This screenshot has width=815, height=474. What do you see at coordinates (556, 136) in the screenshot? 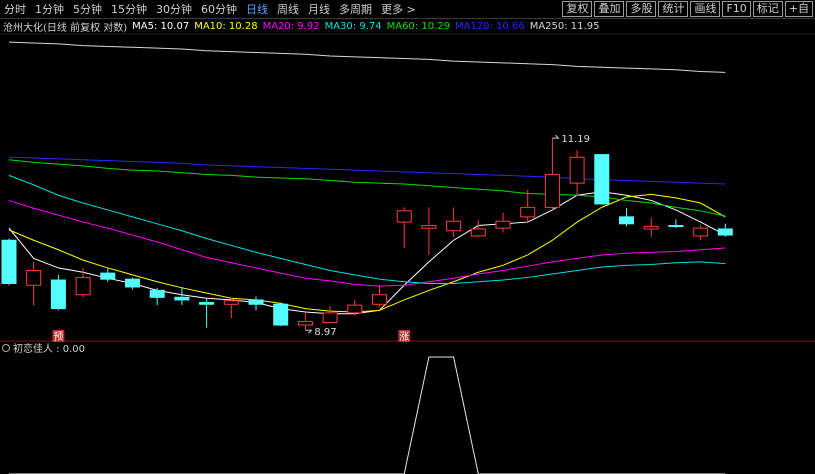
I see `max-pointer` at bounding box center [556, 136].